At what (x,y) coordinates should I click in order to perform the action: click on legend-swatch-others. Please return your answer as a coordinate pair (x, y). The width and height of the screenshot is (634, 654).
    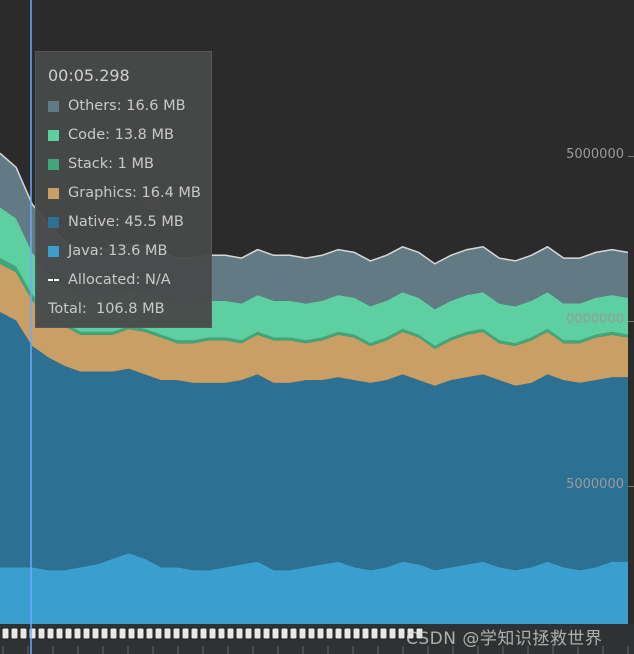
    Looking at the image, I should click on (53, 106).